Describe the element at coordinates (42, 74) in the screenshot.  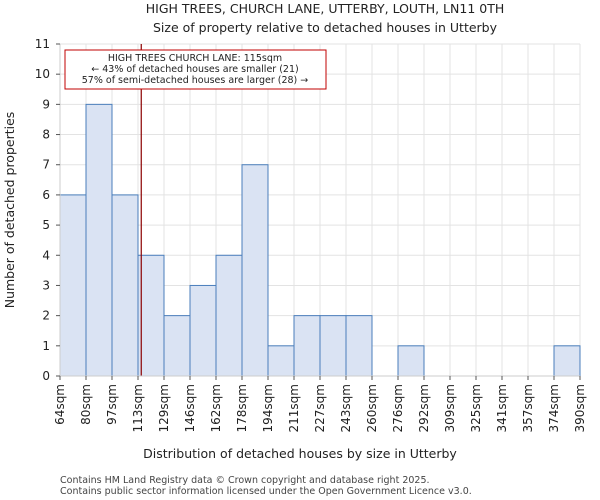
I see `y-tick-label: 10` at that location.